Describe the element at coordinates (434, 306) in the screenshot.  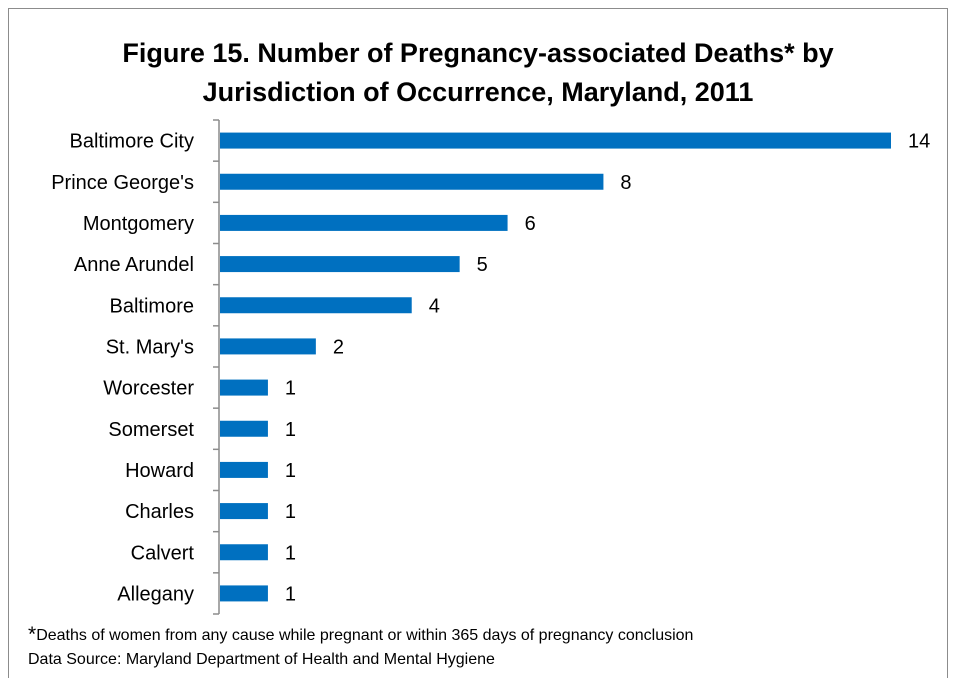
I see `data-label: 4` at that location.